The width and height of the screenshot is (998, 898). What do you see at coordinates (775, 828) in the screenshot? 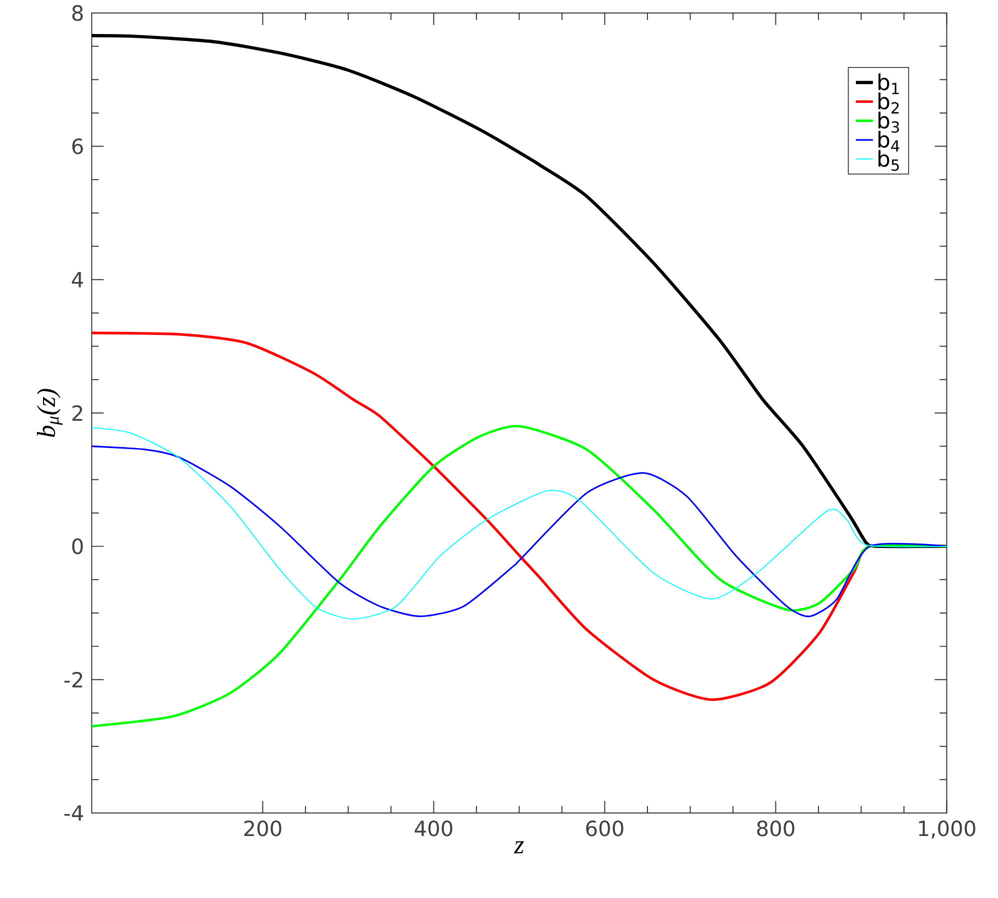
I see `x-tick-label: 800` at bounding box center [775, 828].